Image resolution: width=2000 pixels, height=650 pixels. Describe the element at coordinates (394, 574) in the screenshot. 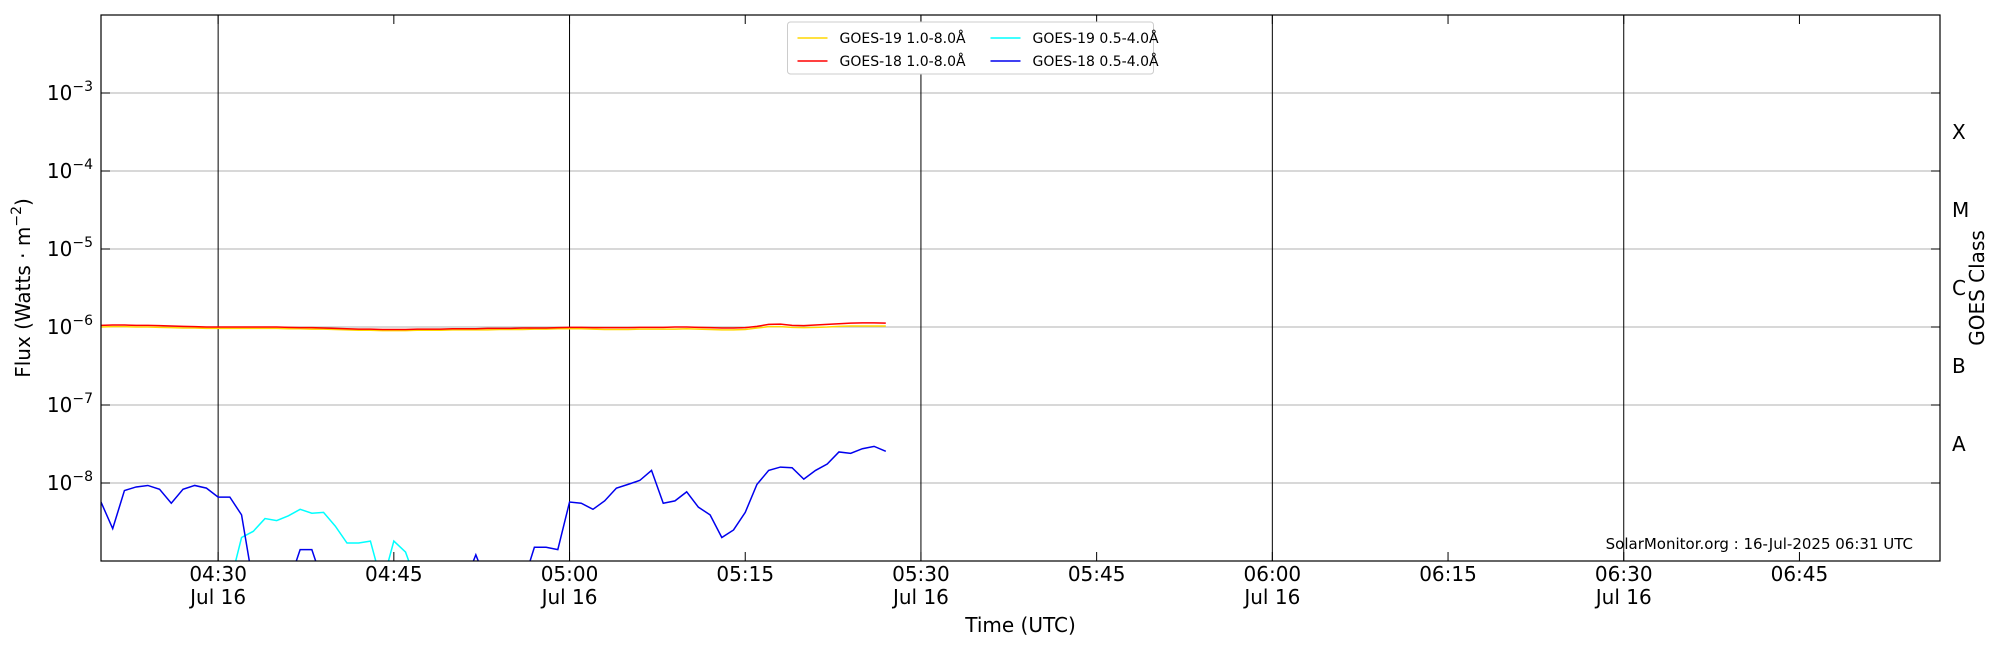

I see `x-tick-label: 04:45` at that location.